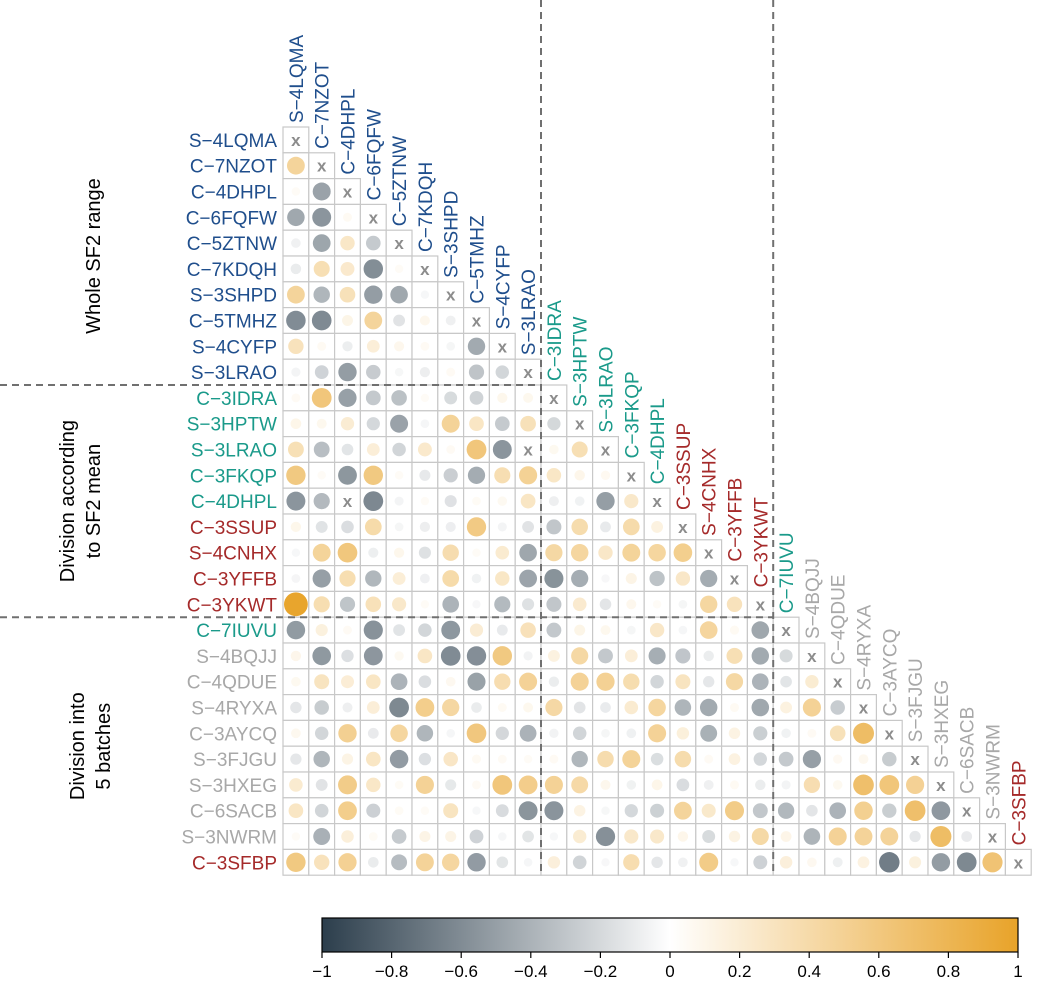  Describe the element at coordinates (607, 390) in the screenshot. I see `column-label: S−3LRAO` at that location.